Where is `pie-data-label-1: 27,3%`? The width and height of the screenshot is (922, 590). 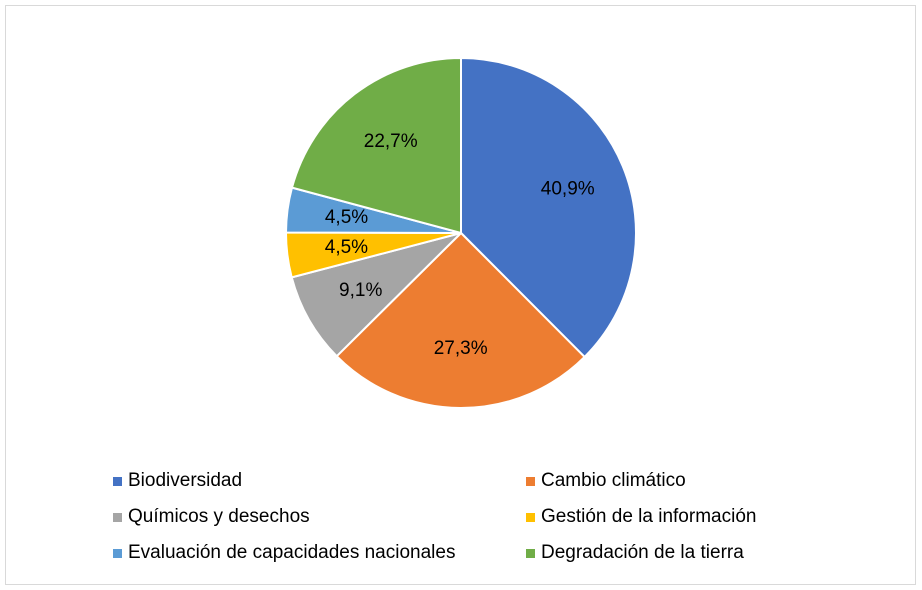
pie-data-label-1: 27,3% is located at coordinates (461, 348).